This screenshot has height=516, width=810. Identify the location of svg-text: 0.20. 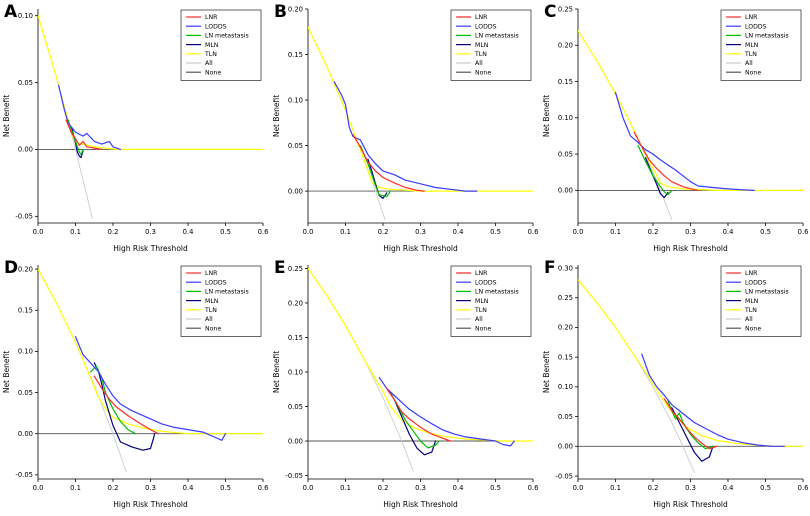
(565, 328).